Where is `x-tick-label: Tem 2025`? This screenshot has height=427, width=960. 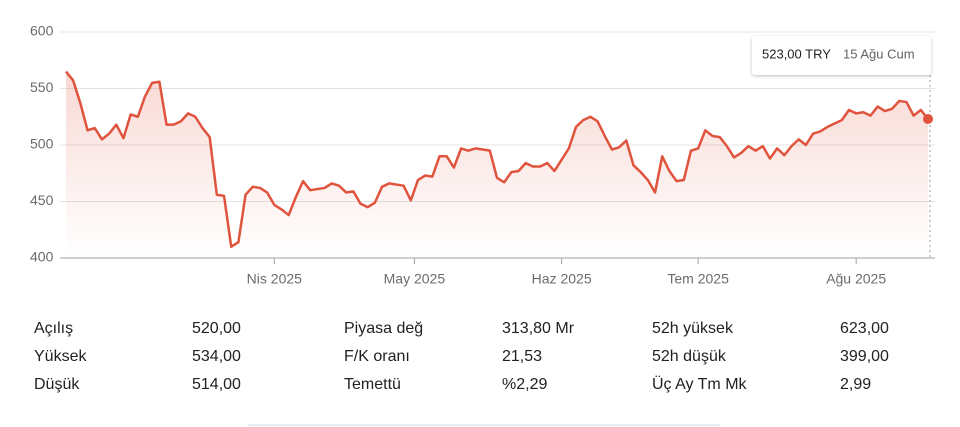
x-tick-label: Tem 2025 is located at coordinates (698, 279).